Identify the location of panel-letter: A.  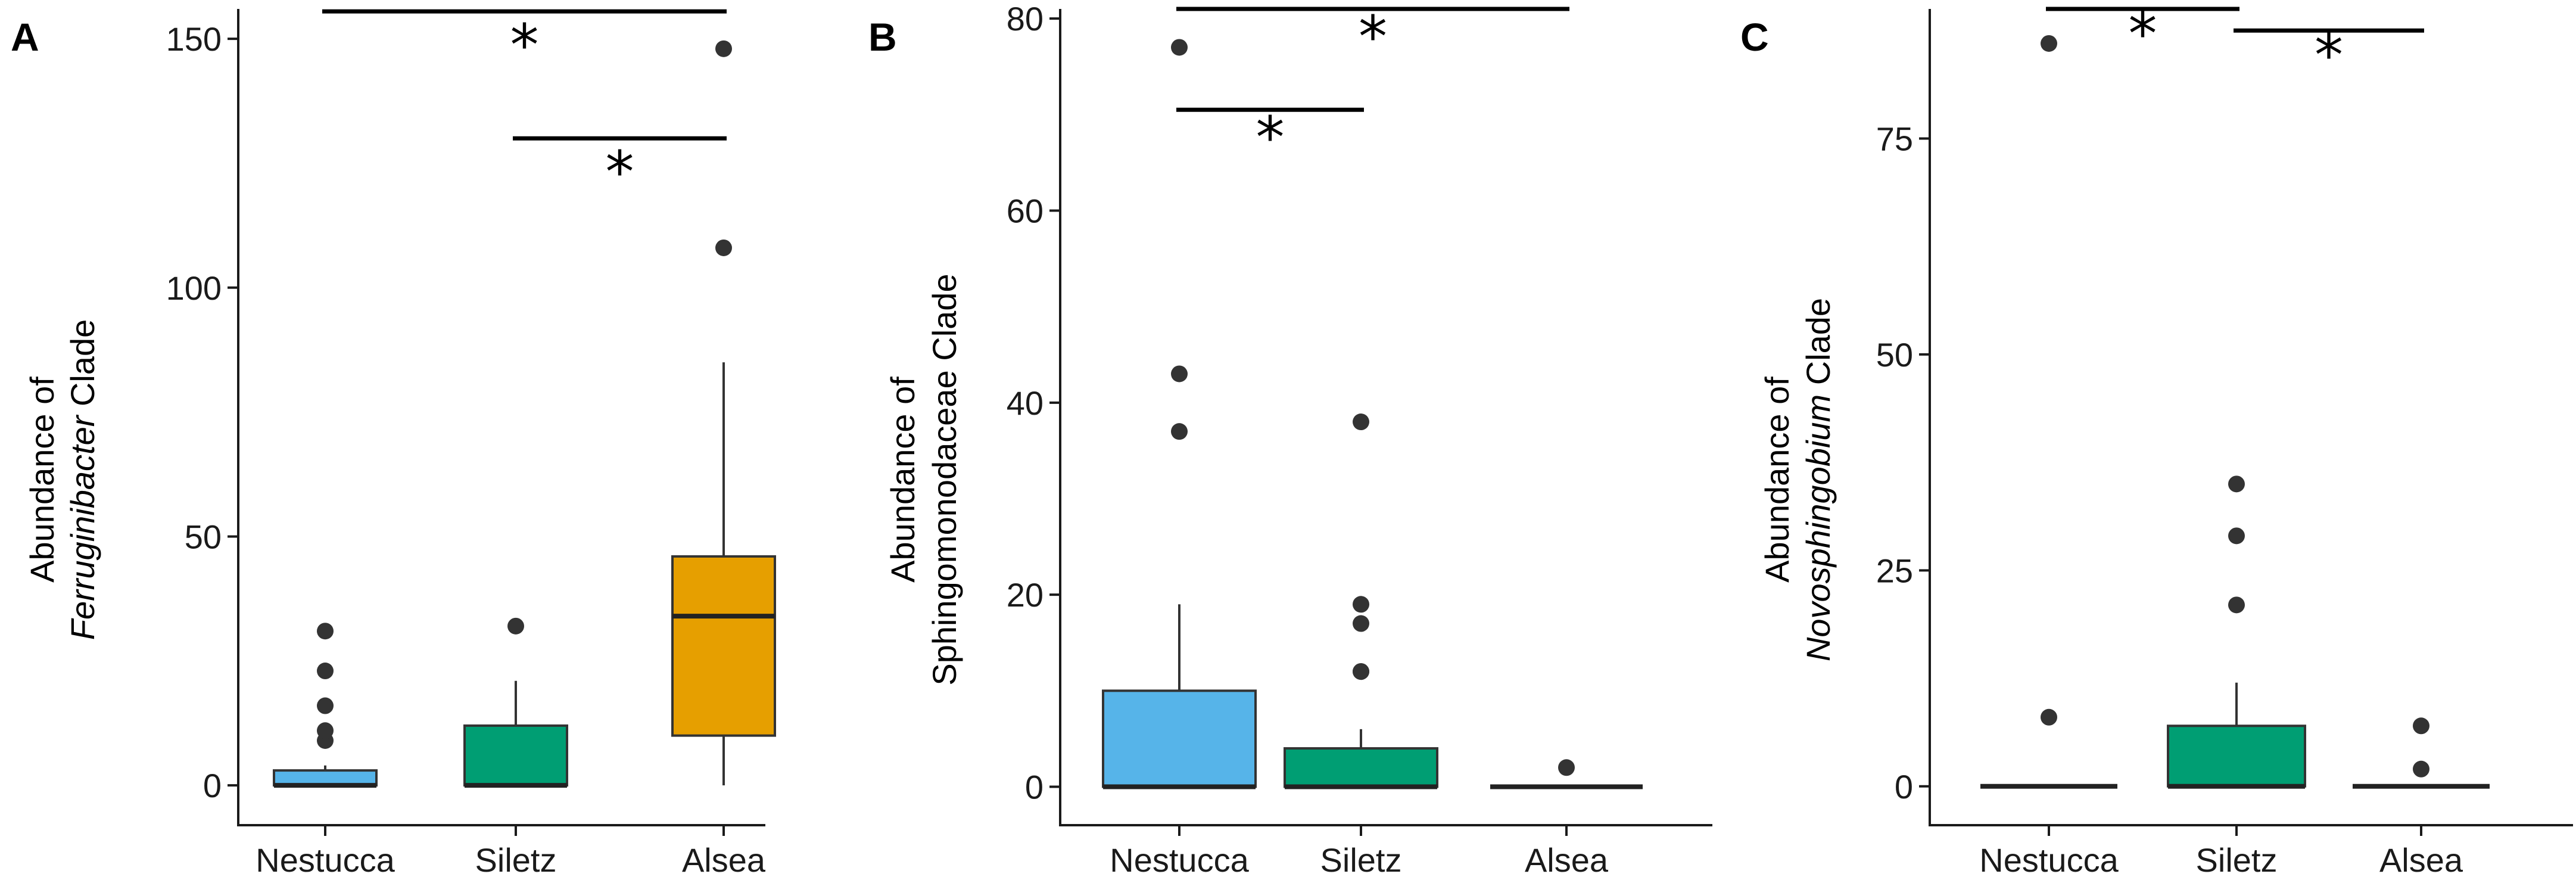
(25, 37).